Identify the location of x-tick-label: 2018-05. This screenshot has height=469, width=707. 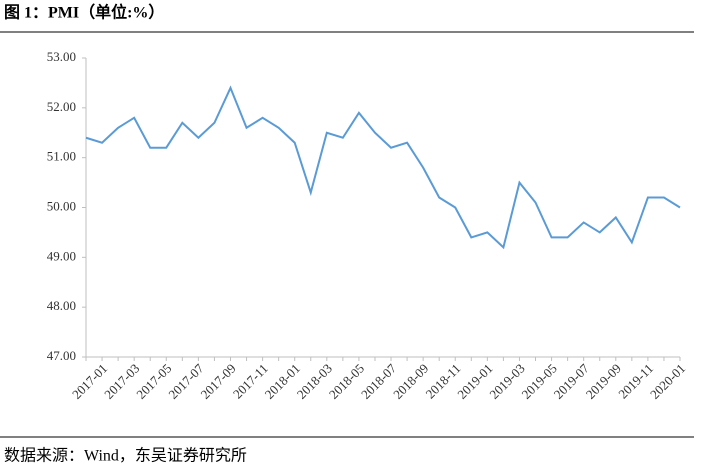
(346, 381).